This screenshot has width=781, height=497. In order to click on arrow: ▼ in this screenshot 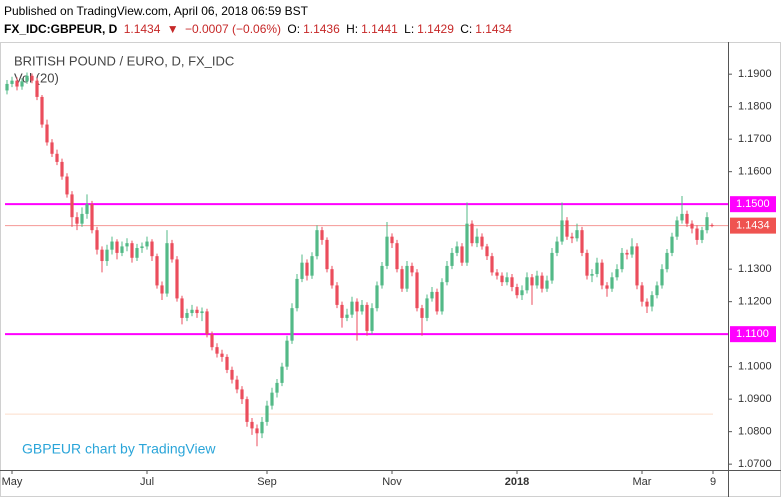, I will do `click(172, 29)`.